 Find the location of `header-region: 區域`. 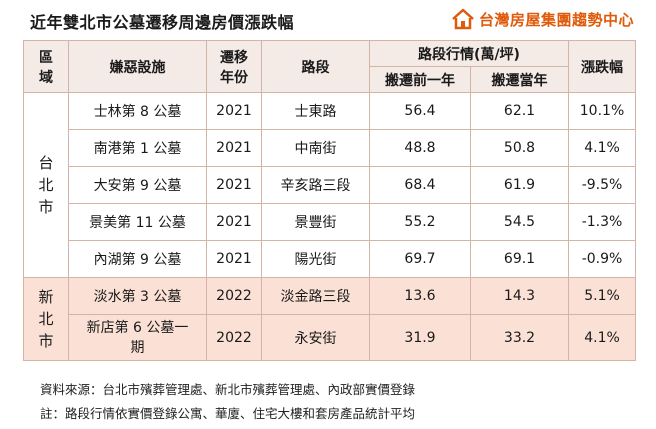

header-region: 區域 is located at coordinates (46, 66).